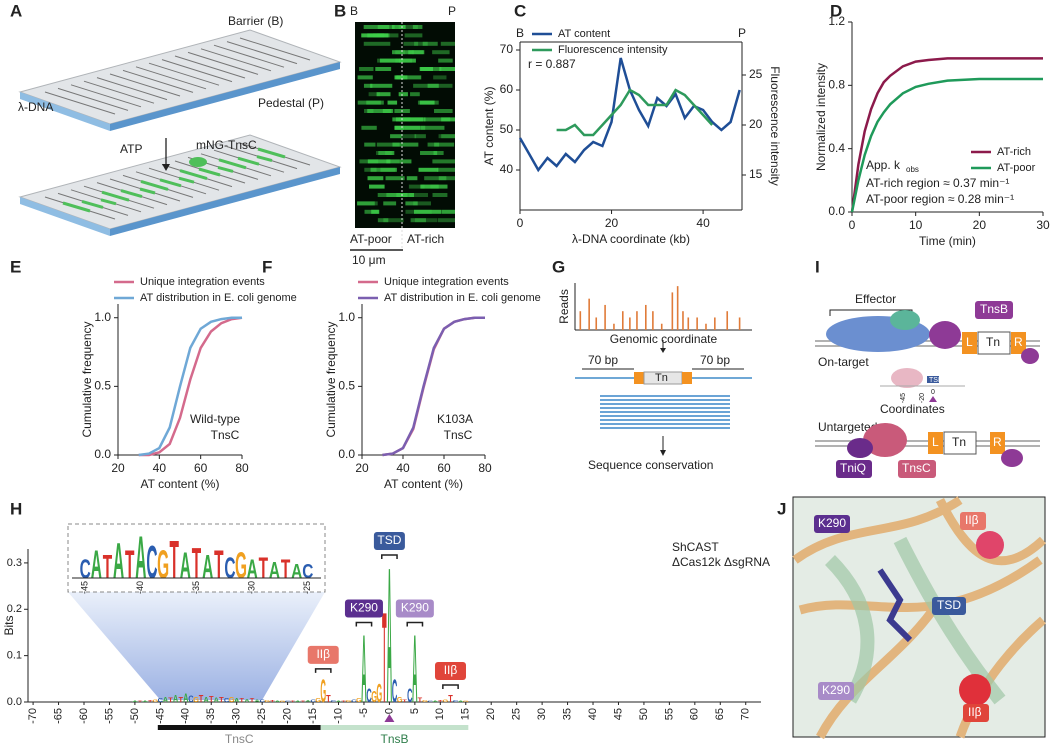 The width and height of the screenshot is (1050, 747). I want to click on data-line, so click(190, 386).